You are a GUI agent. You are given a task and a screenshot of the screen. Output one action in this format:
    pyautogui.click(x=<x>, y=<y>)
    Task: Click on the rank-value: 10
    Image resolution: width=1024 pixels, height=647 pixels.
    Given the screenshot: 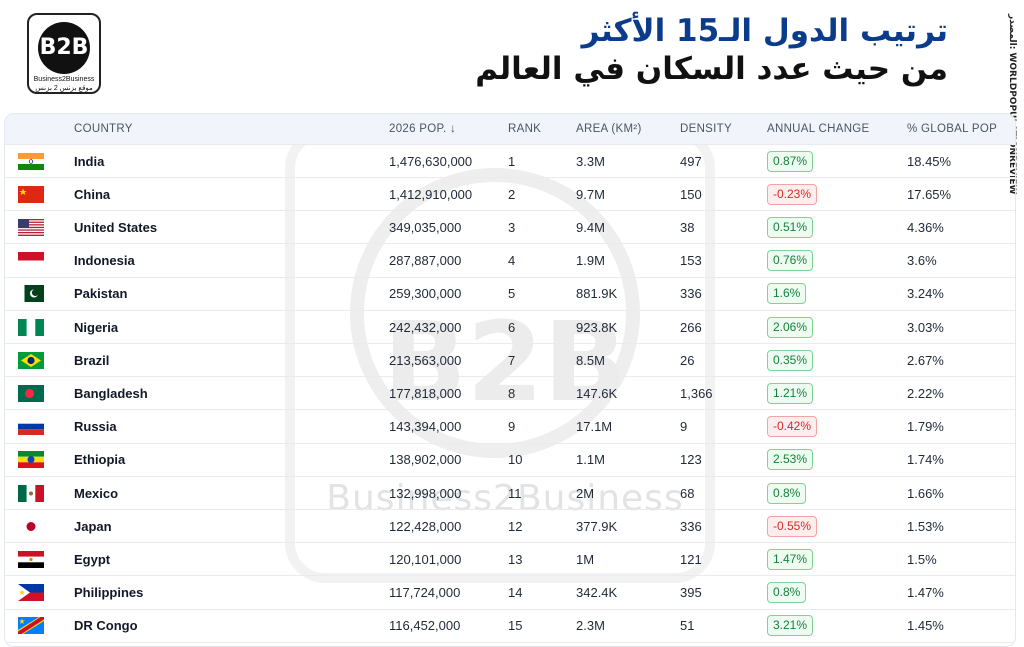 What is the action you would take?
    pyautogui.click(x=515, y=460)
    